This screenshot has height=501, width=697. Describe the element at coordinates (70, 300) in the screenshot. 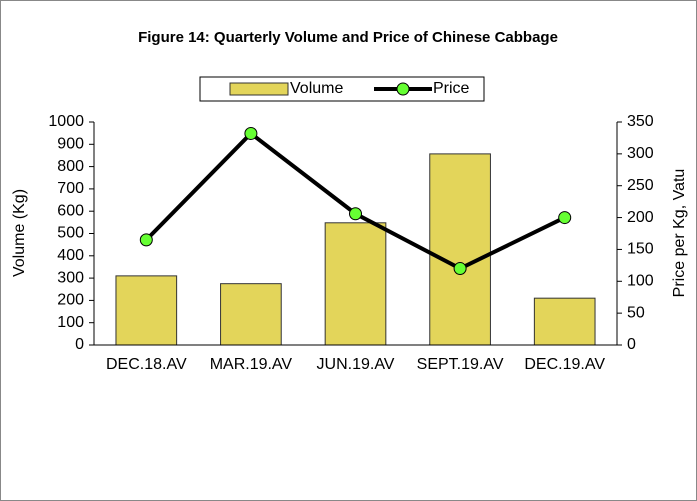

I see `y-tick-label: 200` at that location.